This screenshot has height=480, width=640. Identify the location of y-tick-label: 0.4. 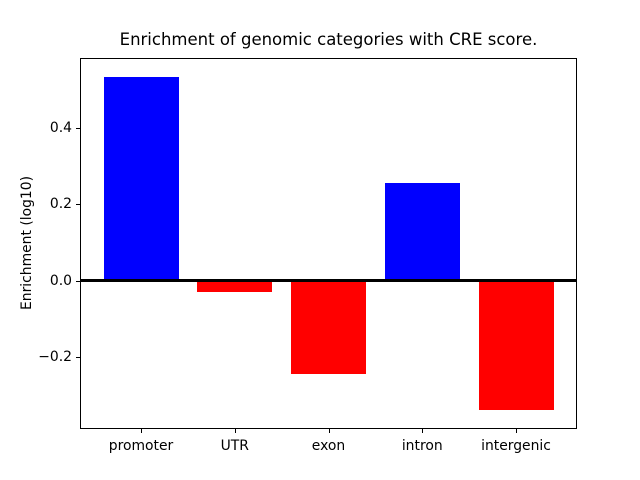
(60, 128).